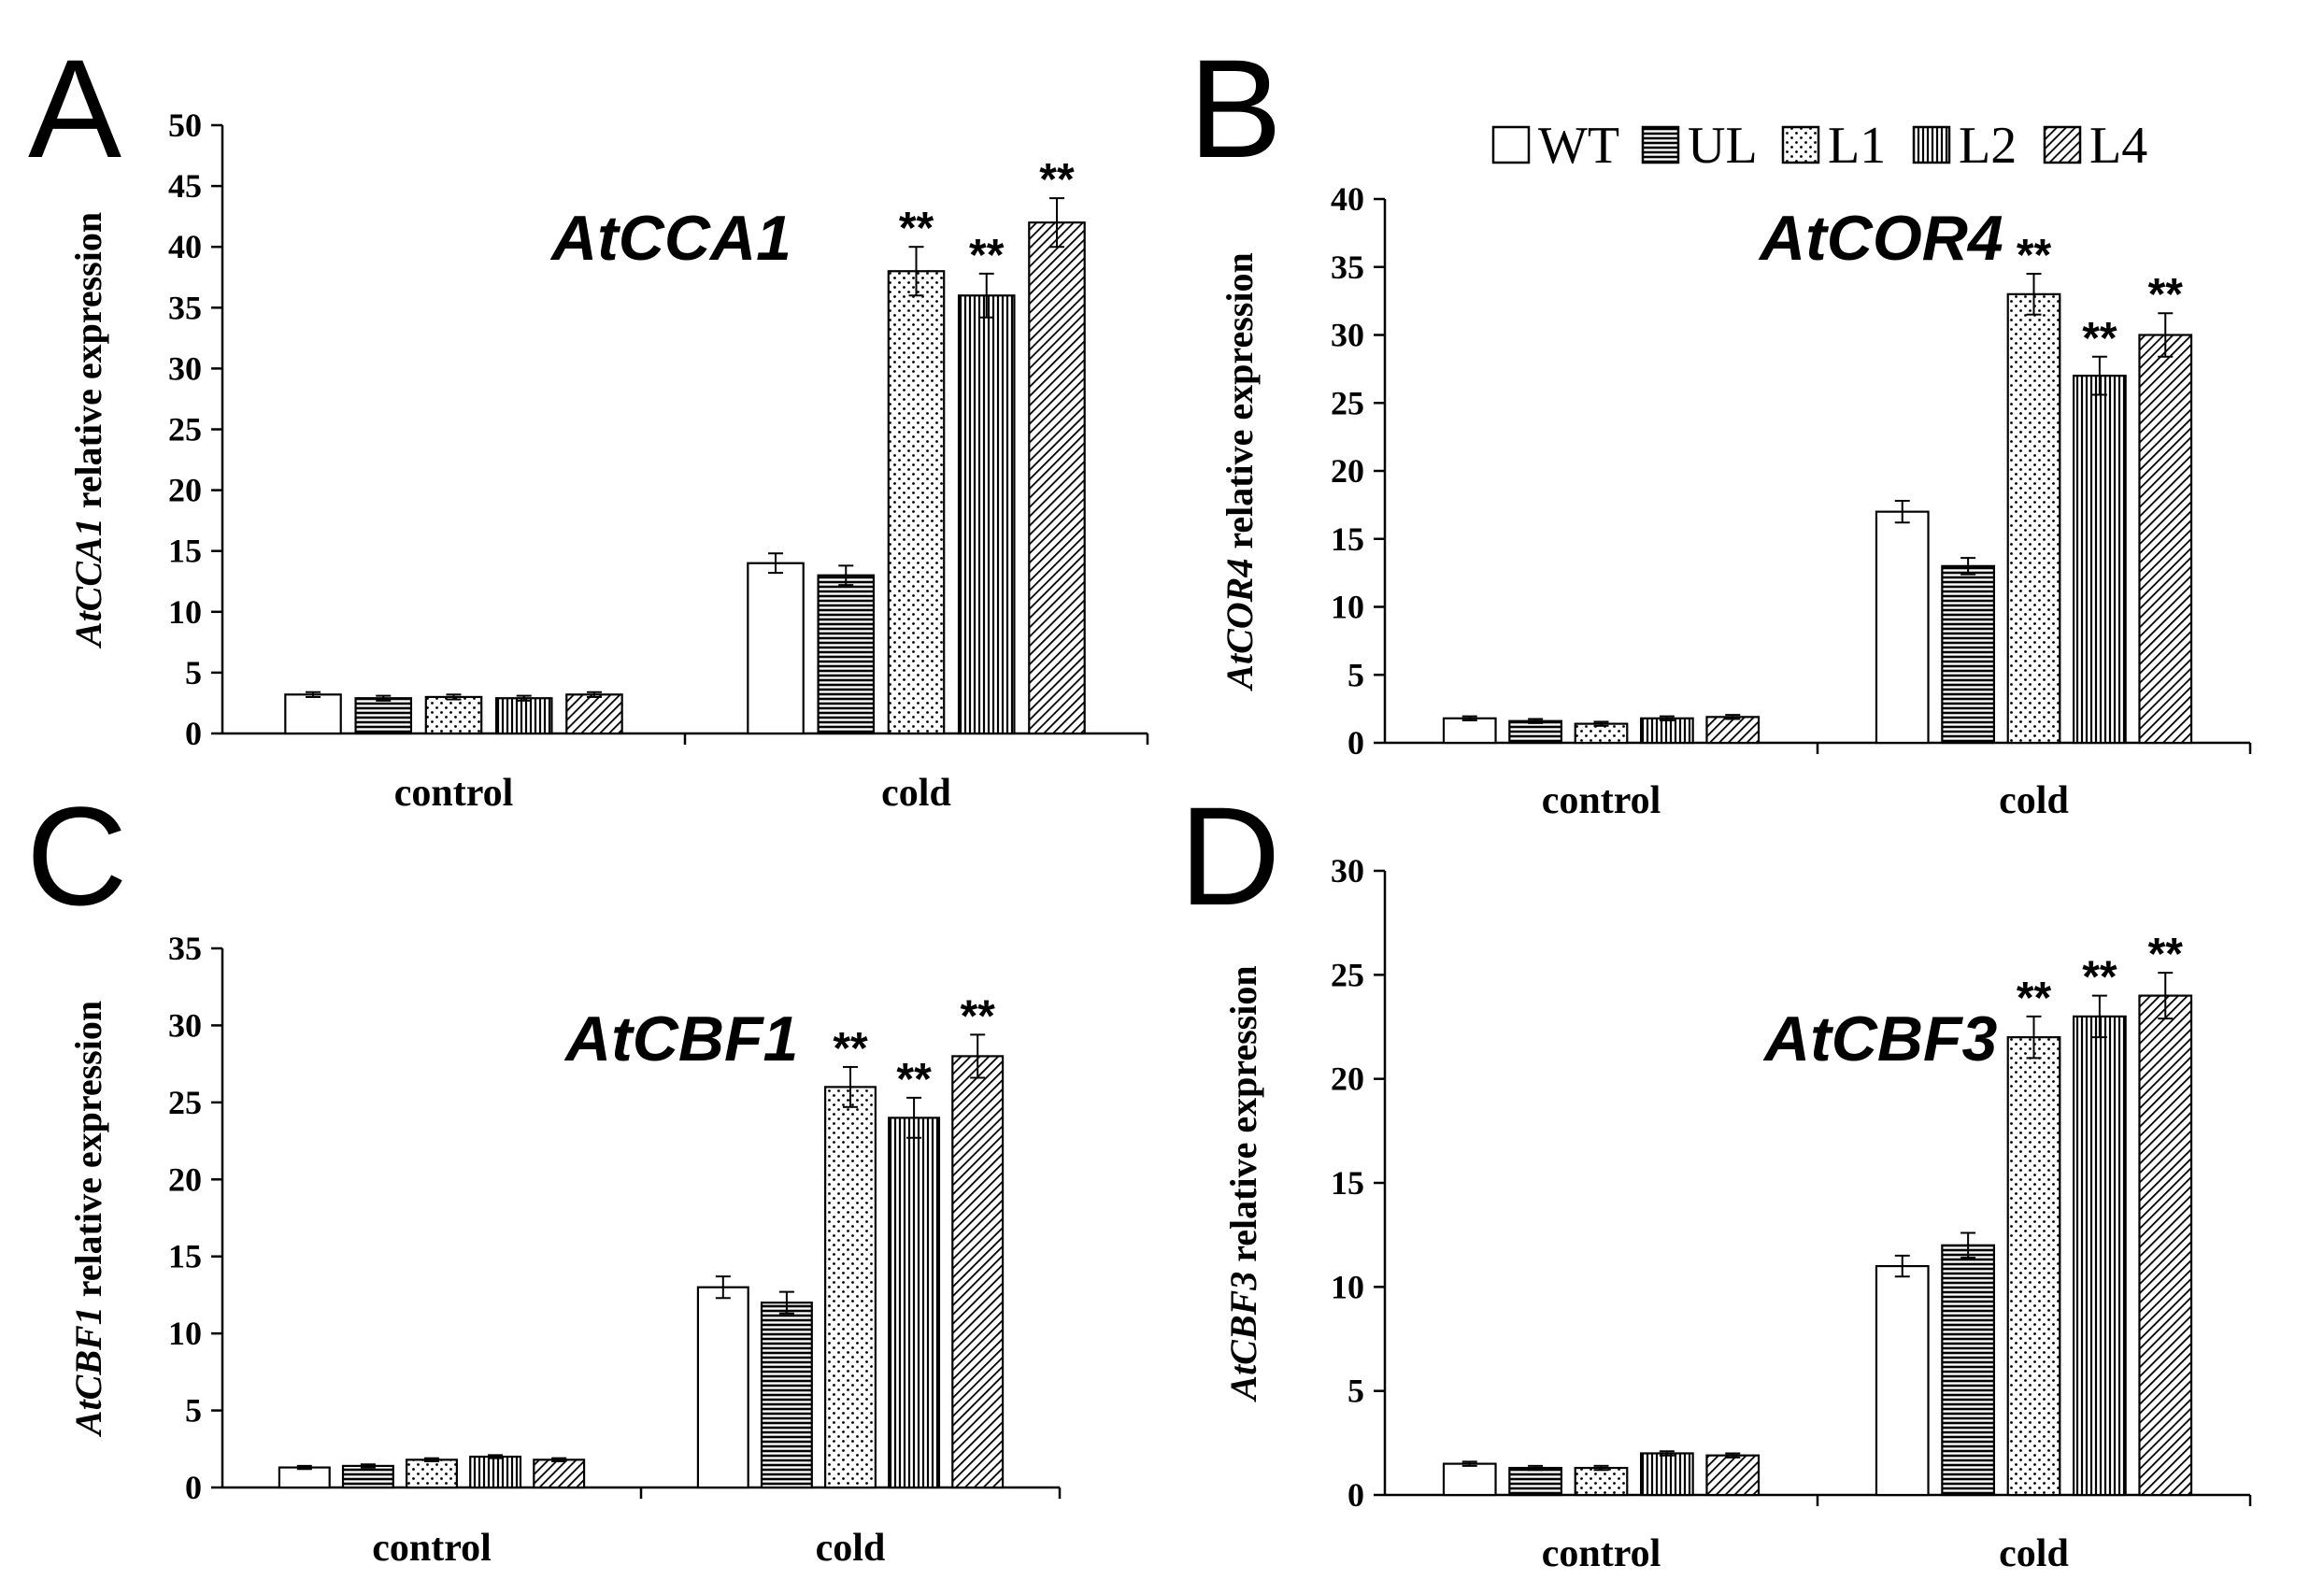  I want to click on y-axis-label-a: AtCCA1 relative expression, so click(88, 430).